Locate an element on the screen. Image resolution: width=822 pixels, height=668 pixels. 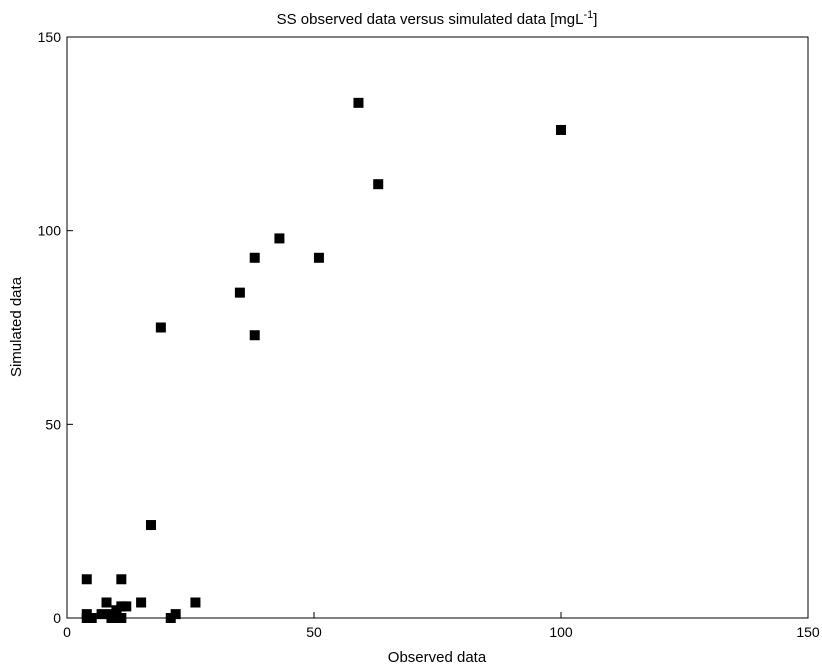
x-tick-label: 50 is located at coordinates (314, 632).